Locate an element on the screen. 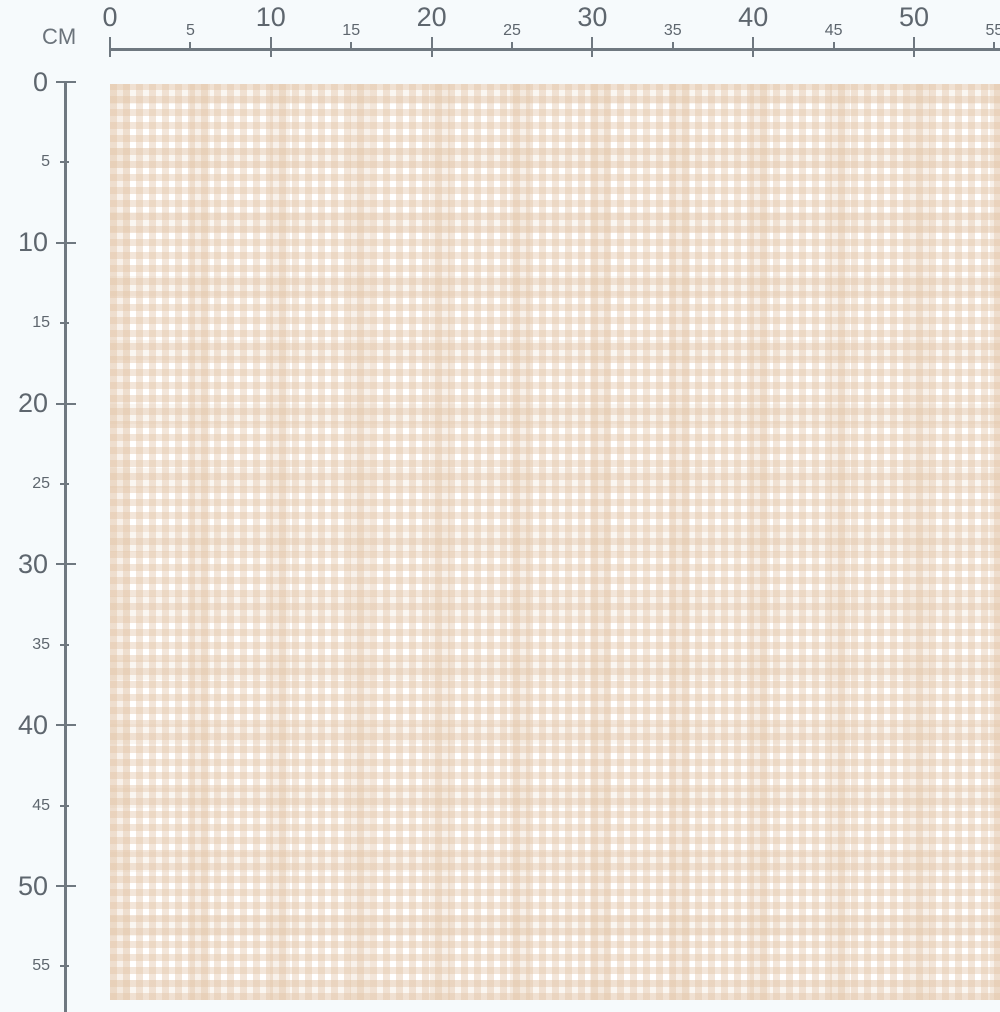 Image resolution: width=1000 pixels, height=1012 pixels. vertical-tick-label: 35 is located at coordinates (41, 645).